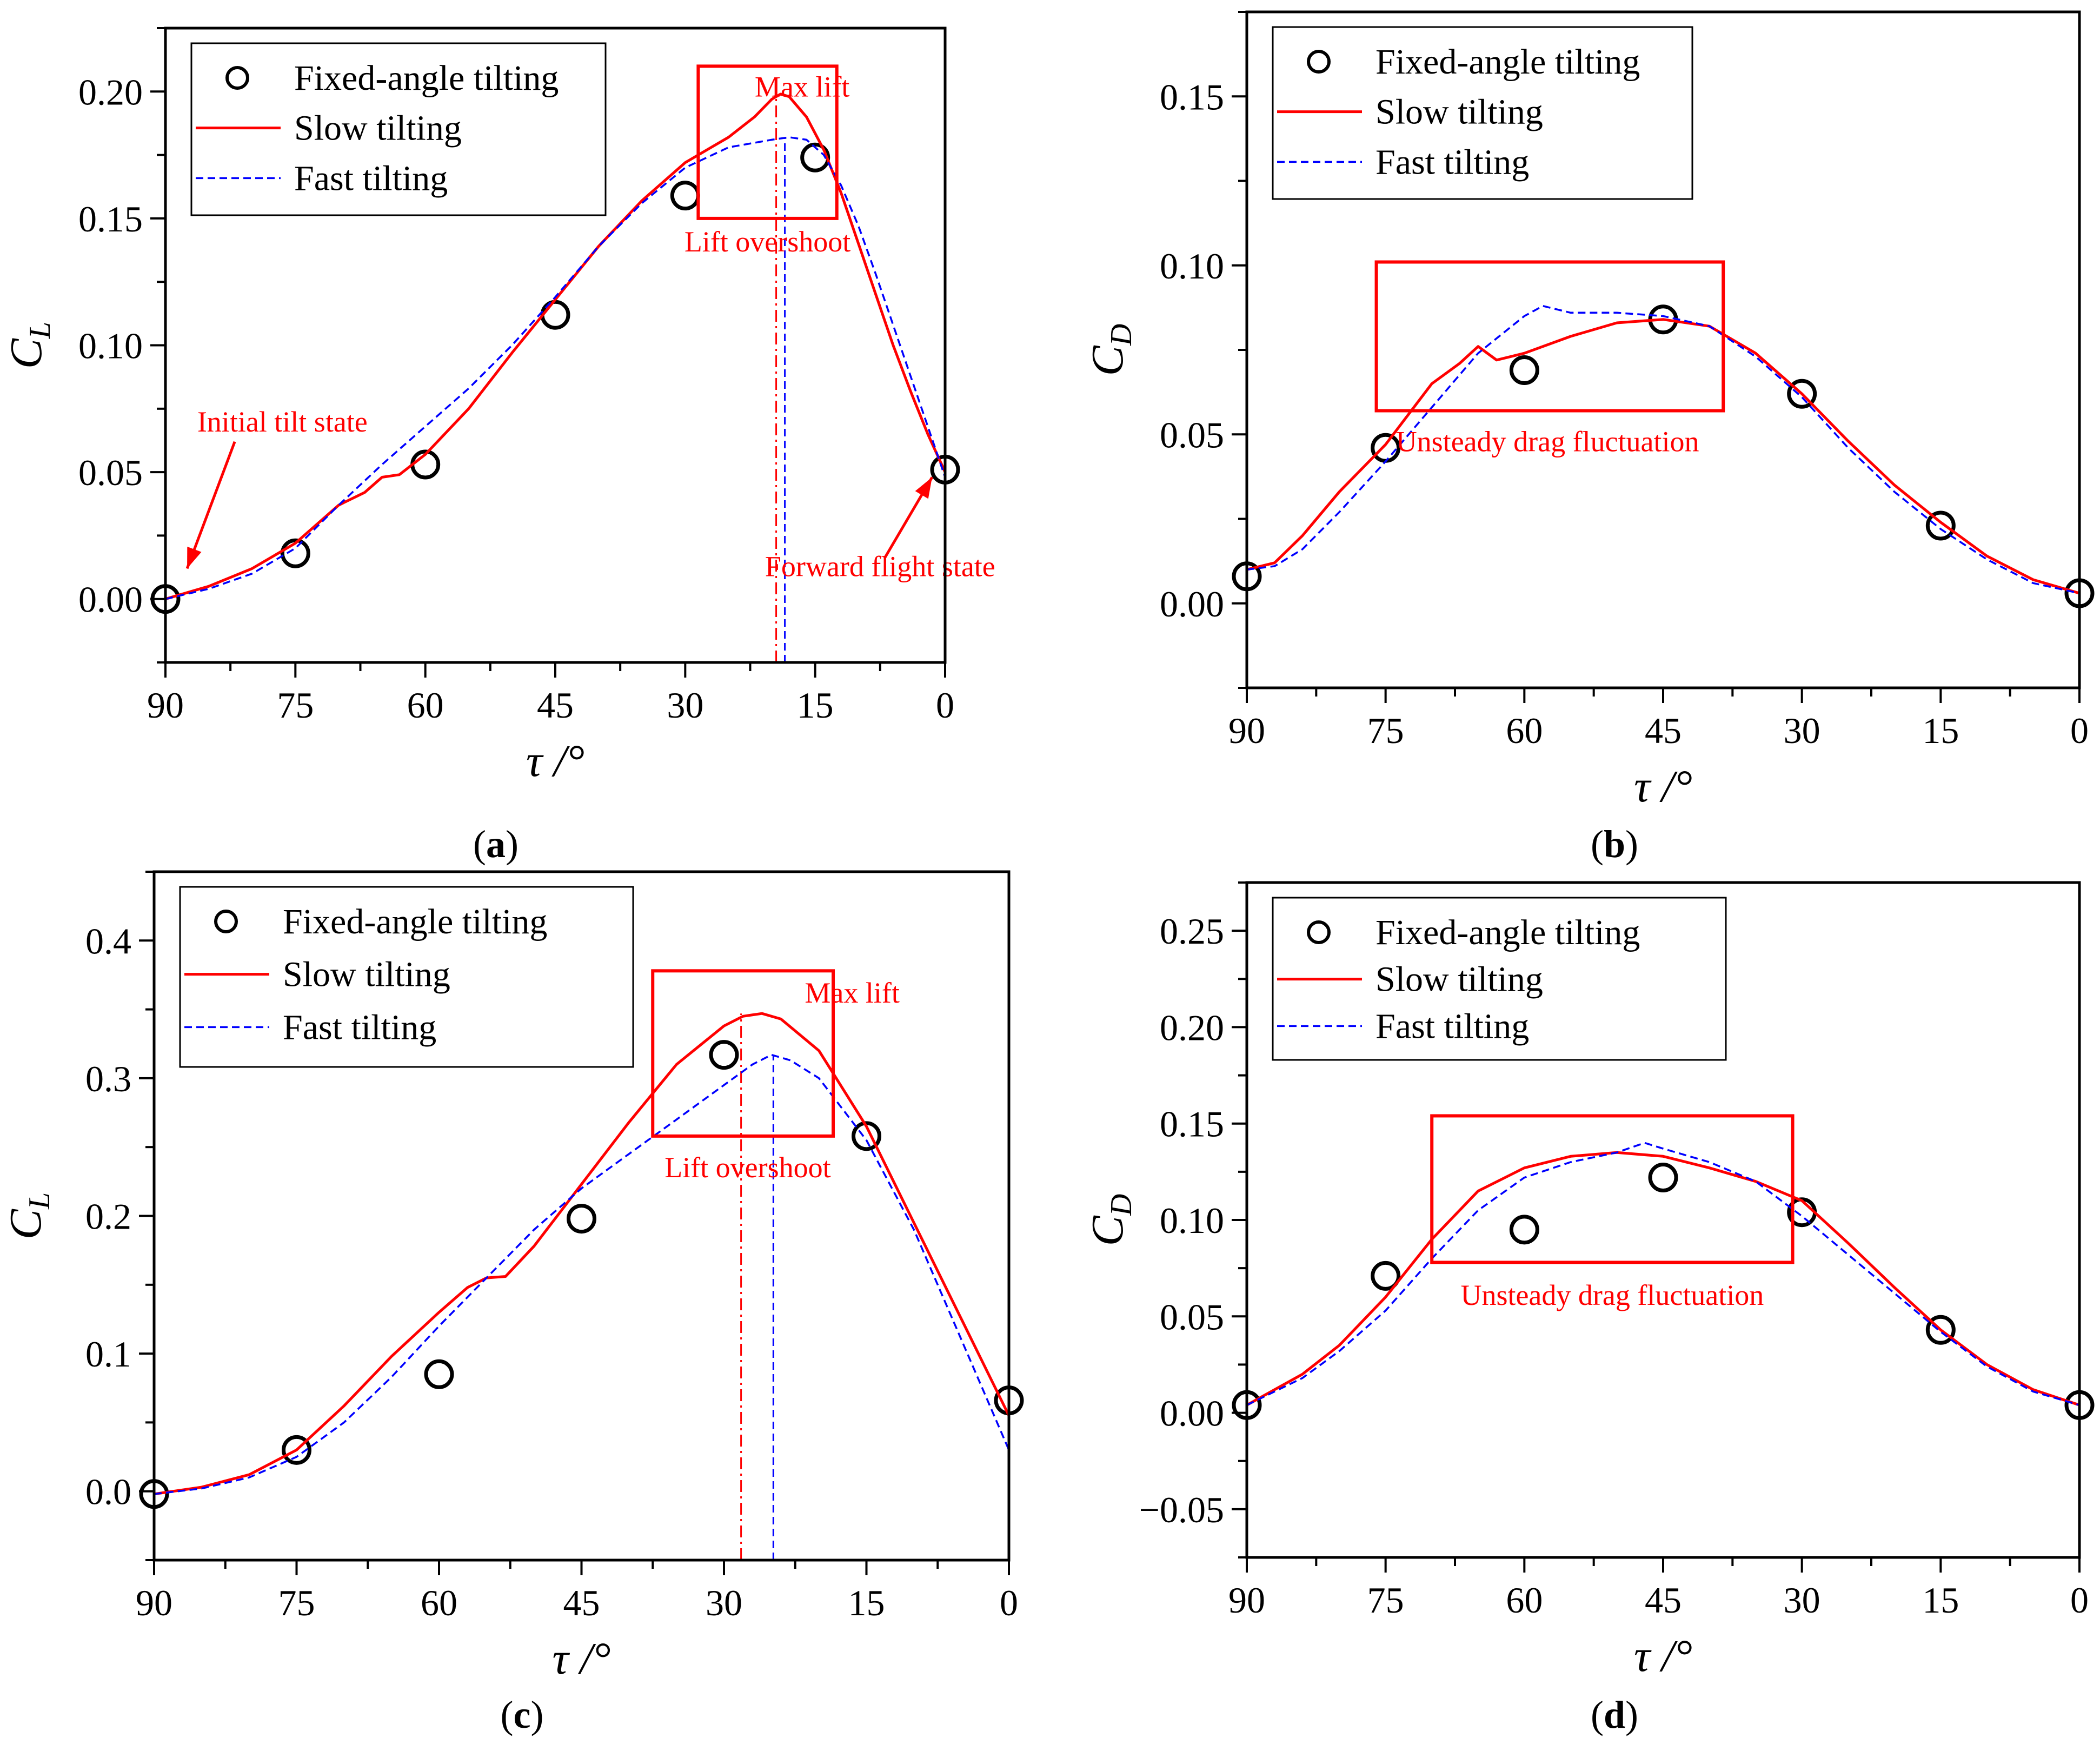  I want to click on panel-letter: b, so click(1615, 844).